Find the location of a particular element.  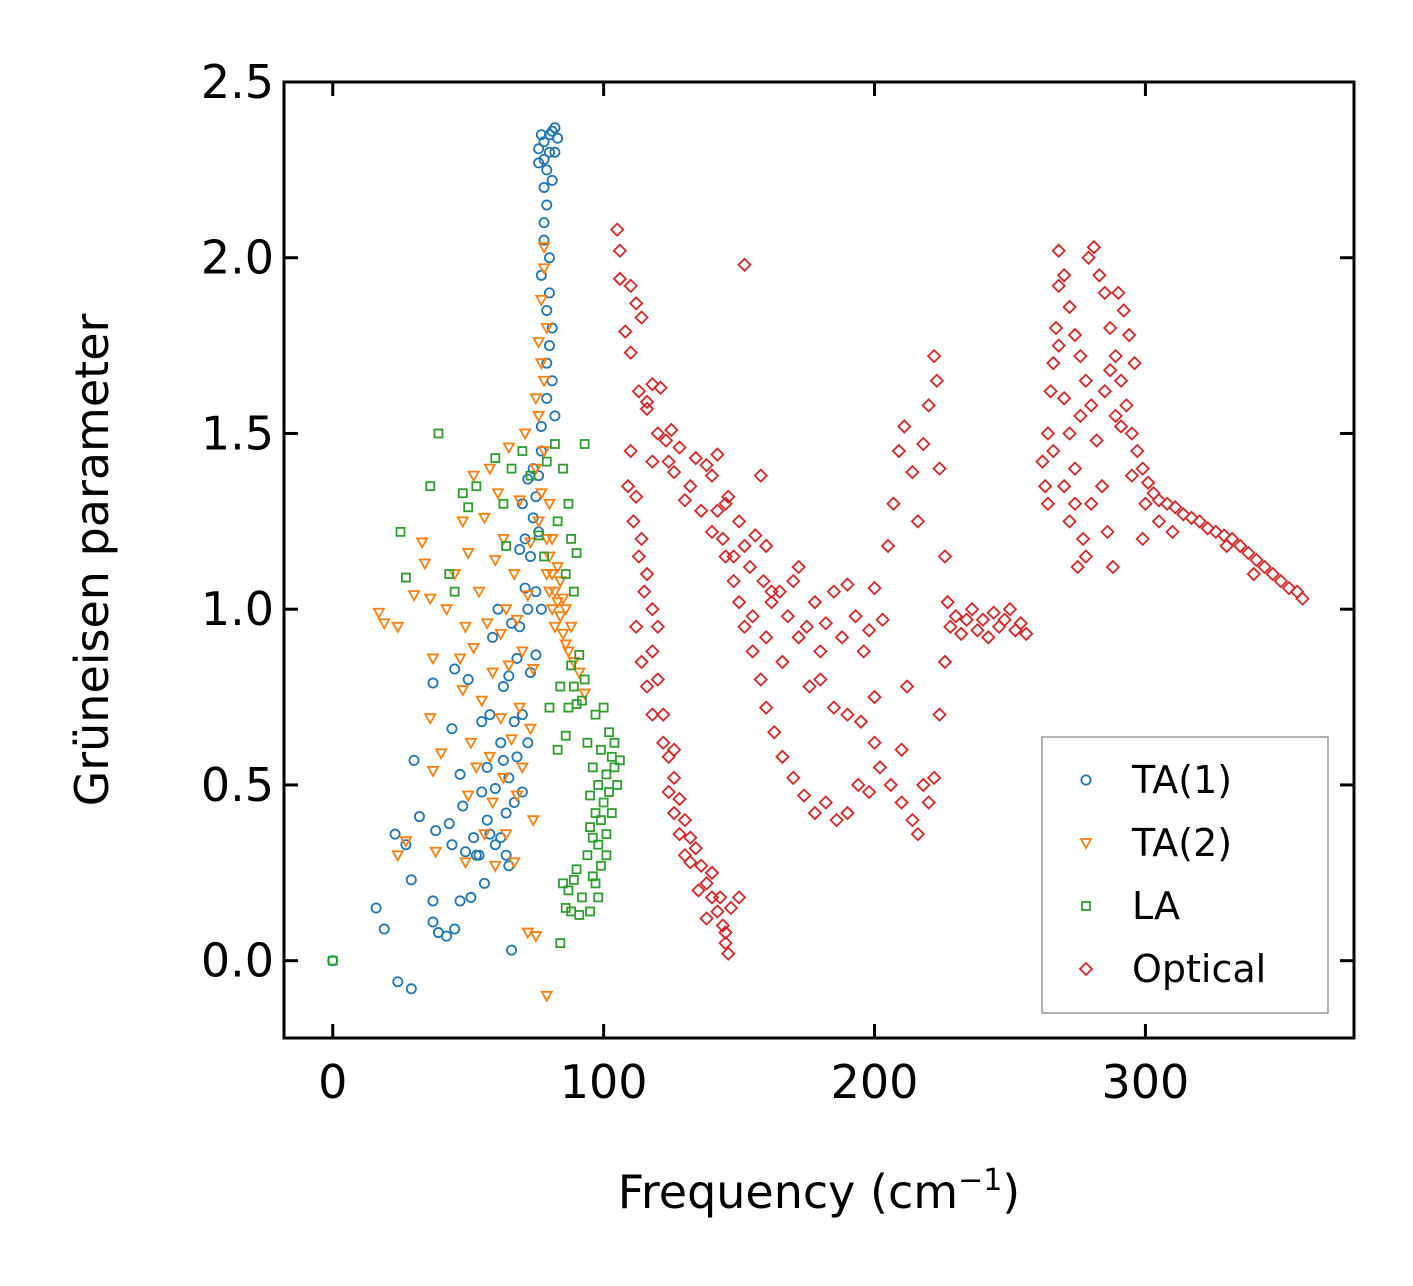

x-axis-title-superscript: −1 is located at coordinates (980, 1180).